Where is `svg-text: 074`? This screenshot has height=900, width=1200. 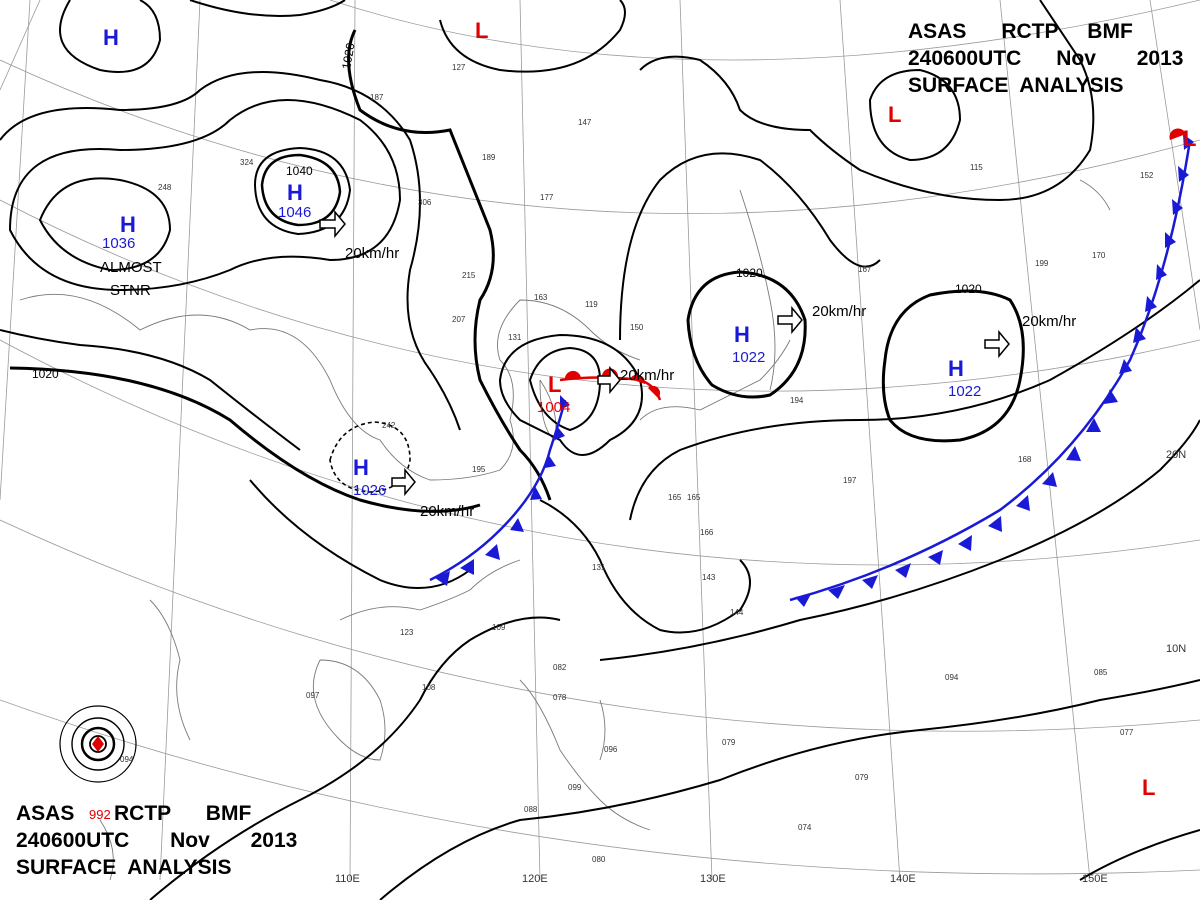
svg-text: 074 is located at coordinates (805, 827).